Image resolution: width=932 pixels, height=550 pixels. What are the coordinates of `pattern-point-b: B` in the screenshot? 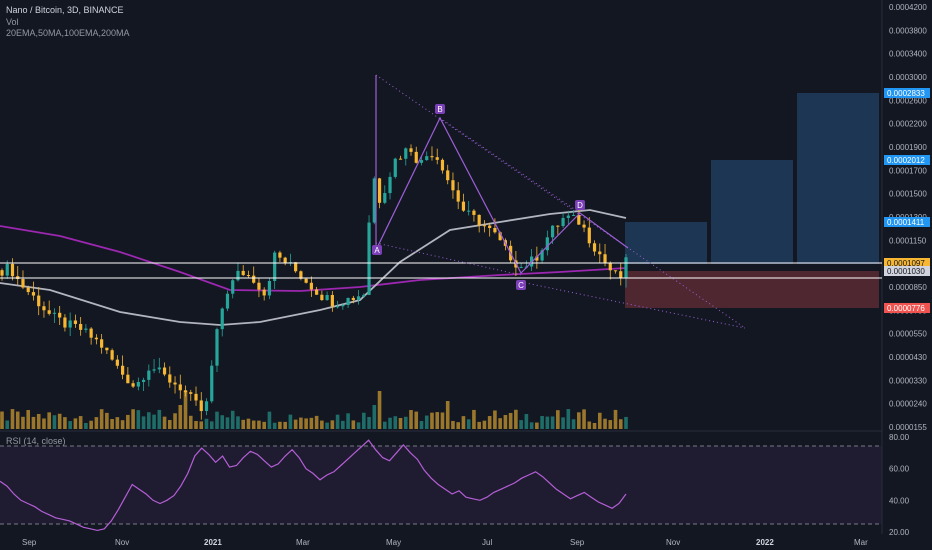 It's located at (440, 109).